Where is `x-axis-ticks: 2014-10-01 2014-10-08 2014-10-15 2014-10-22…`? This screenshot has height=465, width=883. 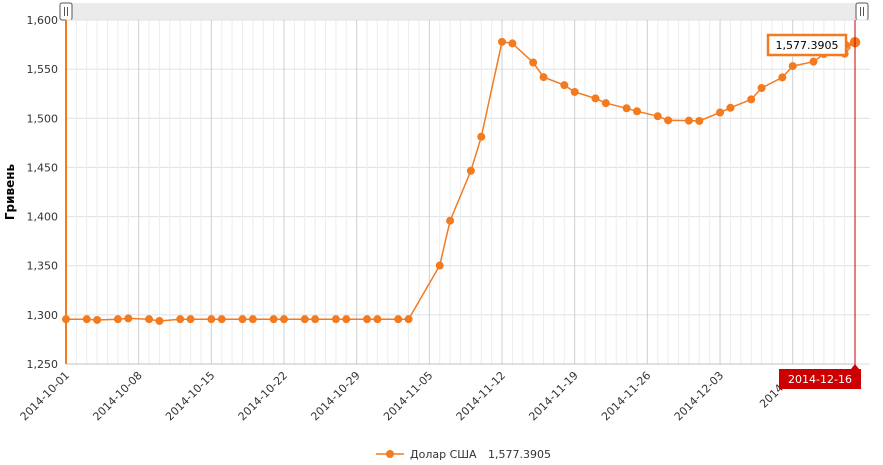
x-axis-ticks: 2014-10-01 2014-10-08 2014-10-15 2014-10-22… is located at coordinates (408, 396).